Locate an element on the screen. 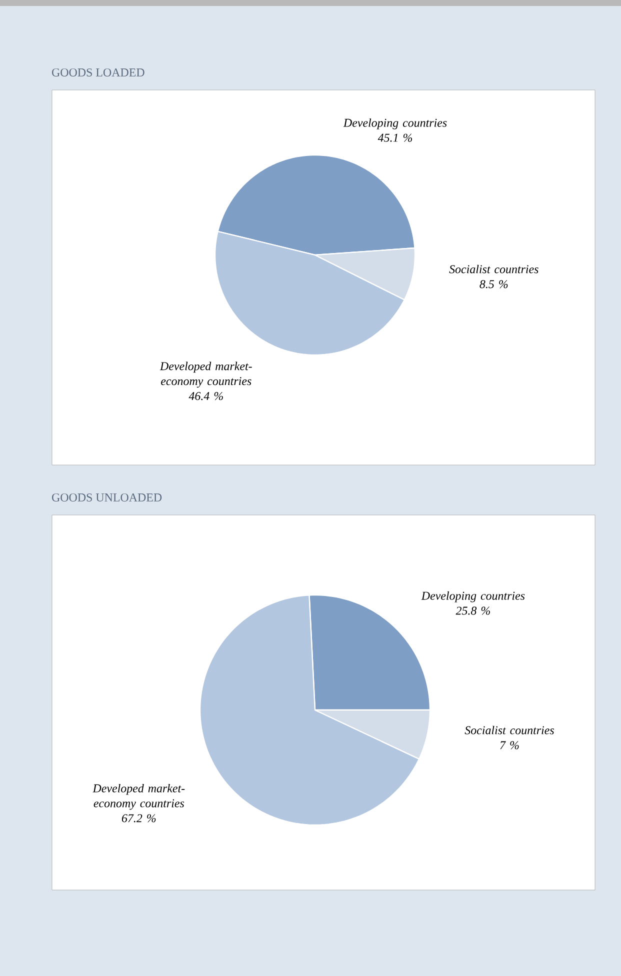  data-label: 7 % is located at coordinates (509, 745).